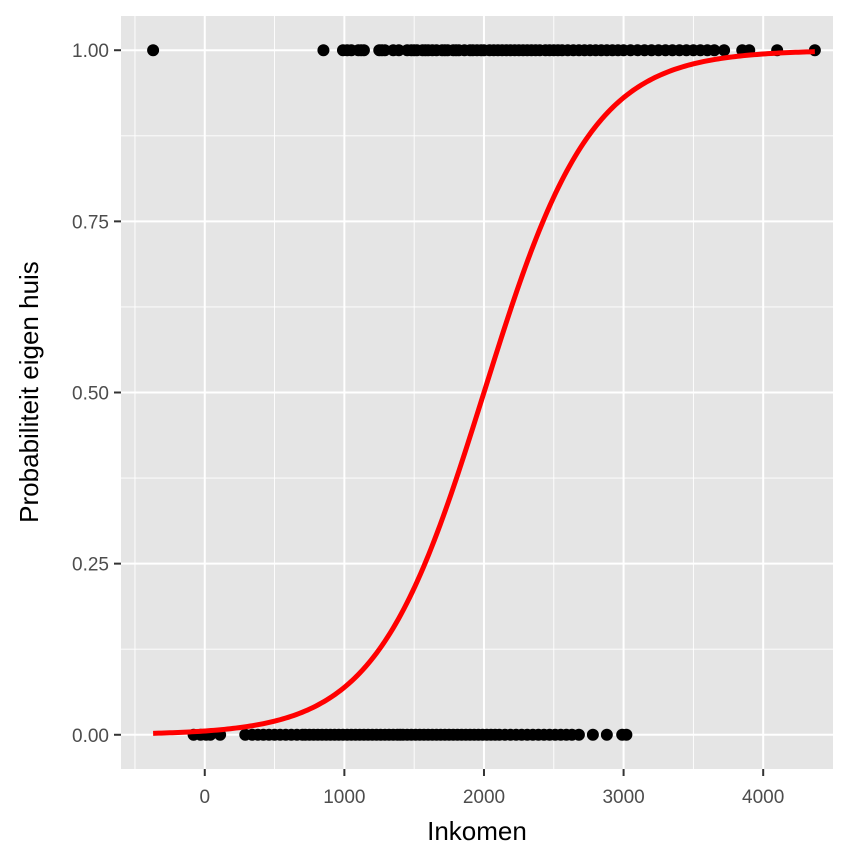  Describe the element at coordinates (90, 565) in the screenshot. I see `y-tick-label: 0.25` at that location.